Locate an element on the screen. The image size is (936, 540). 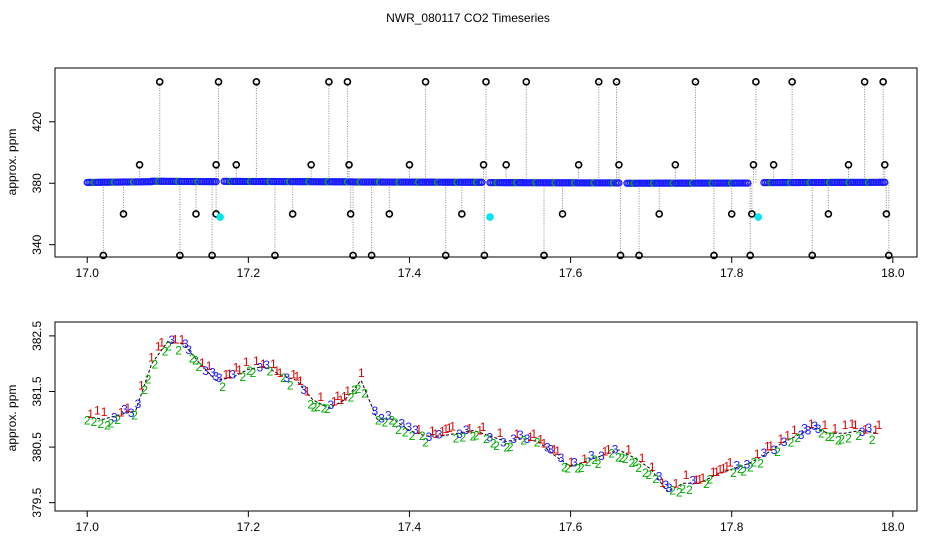
highlight-point is located at coordinates (220, 217).